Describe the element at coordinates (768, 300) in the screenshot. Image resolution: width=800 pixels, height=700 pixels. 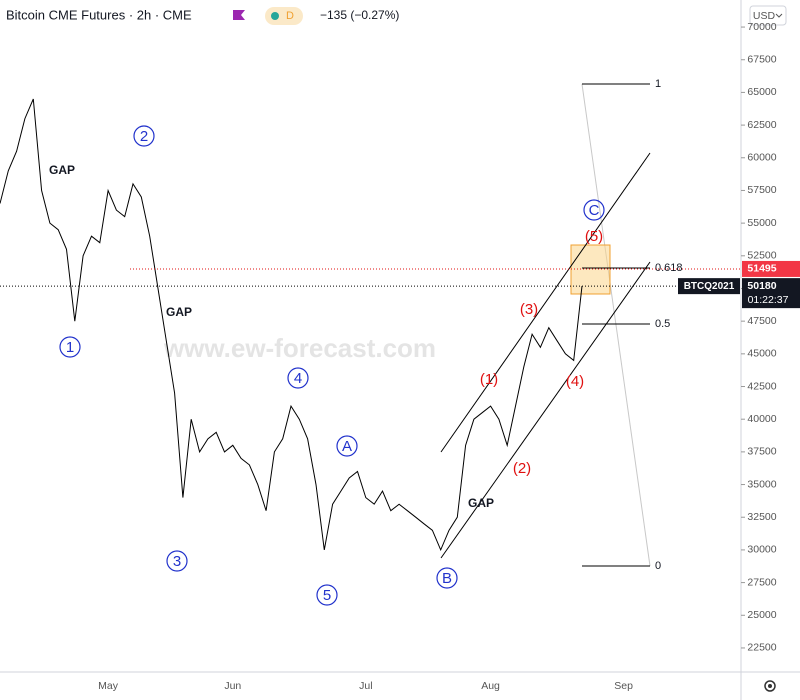
I see `countdown-label: 01:22:37` at that location.